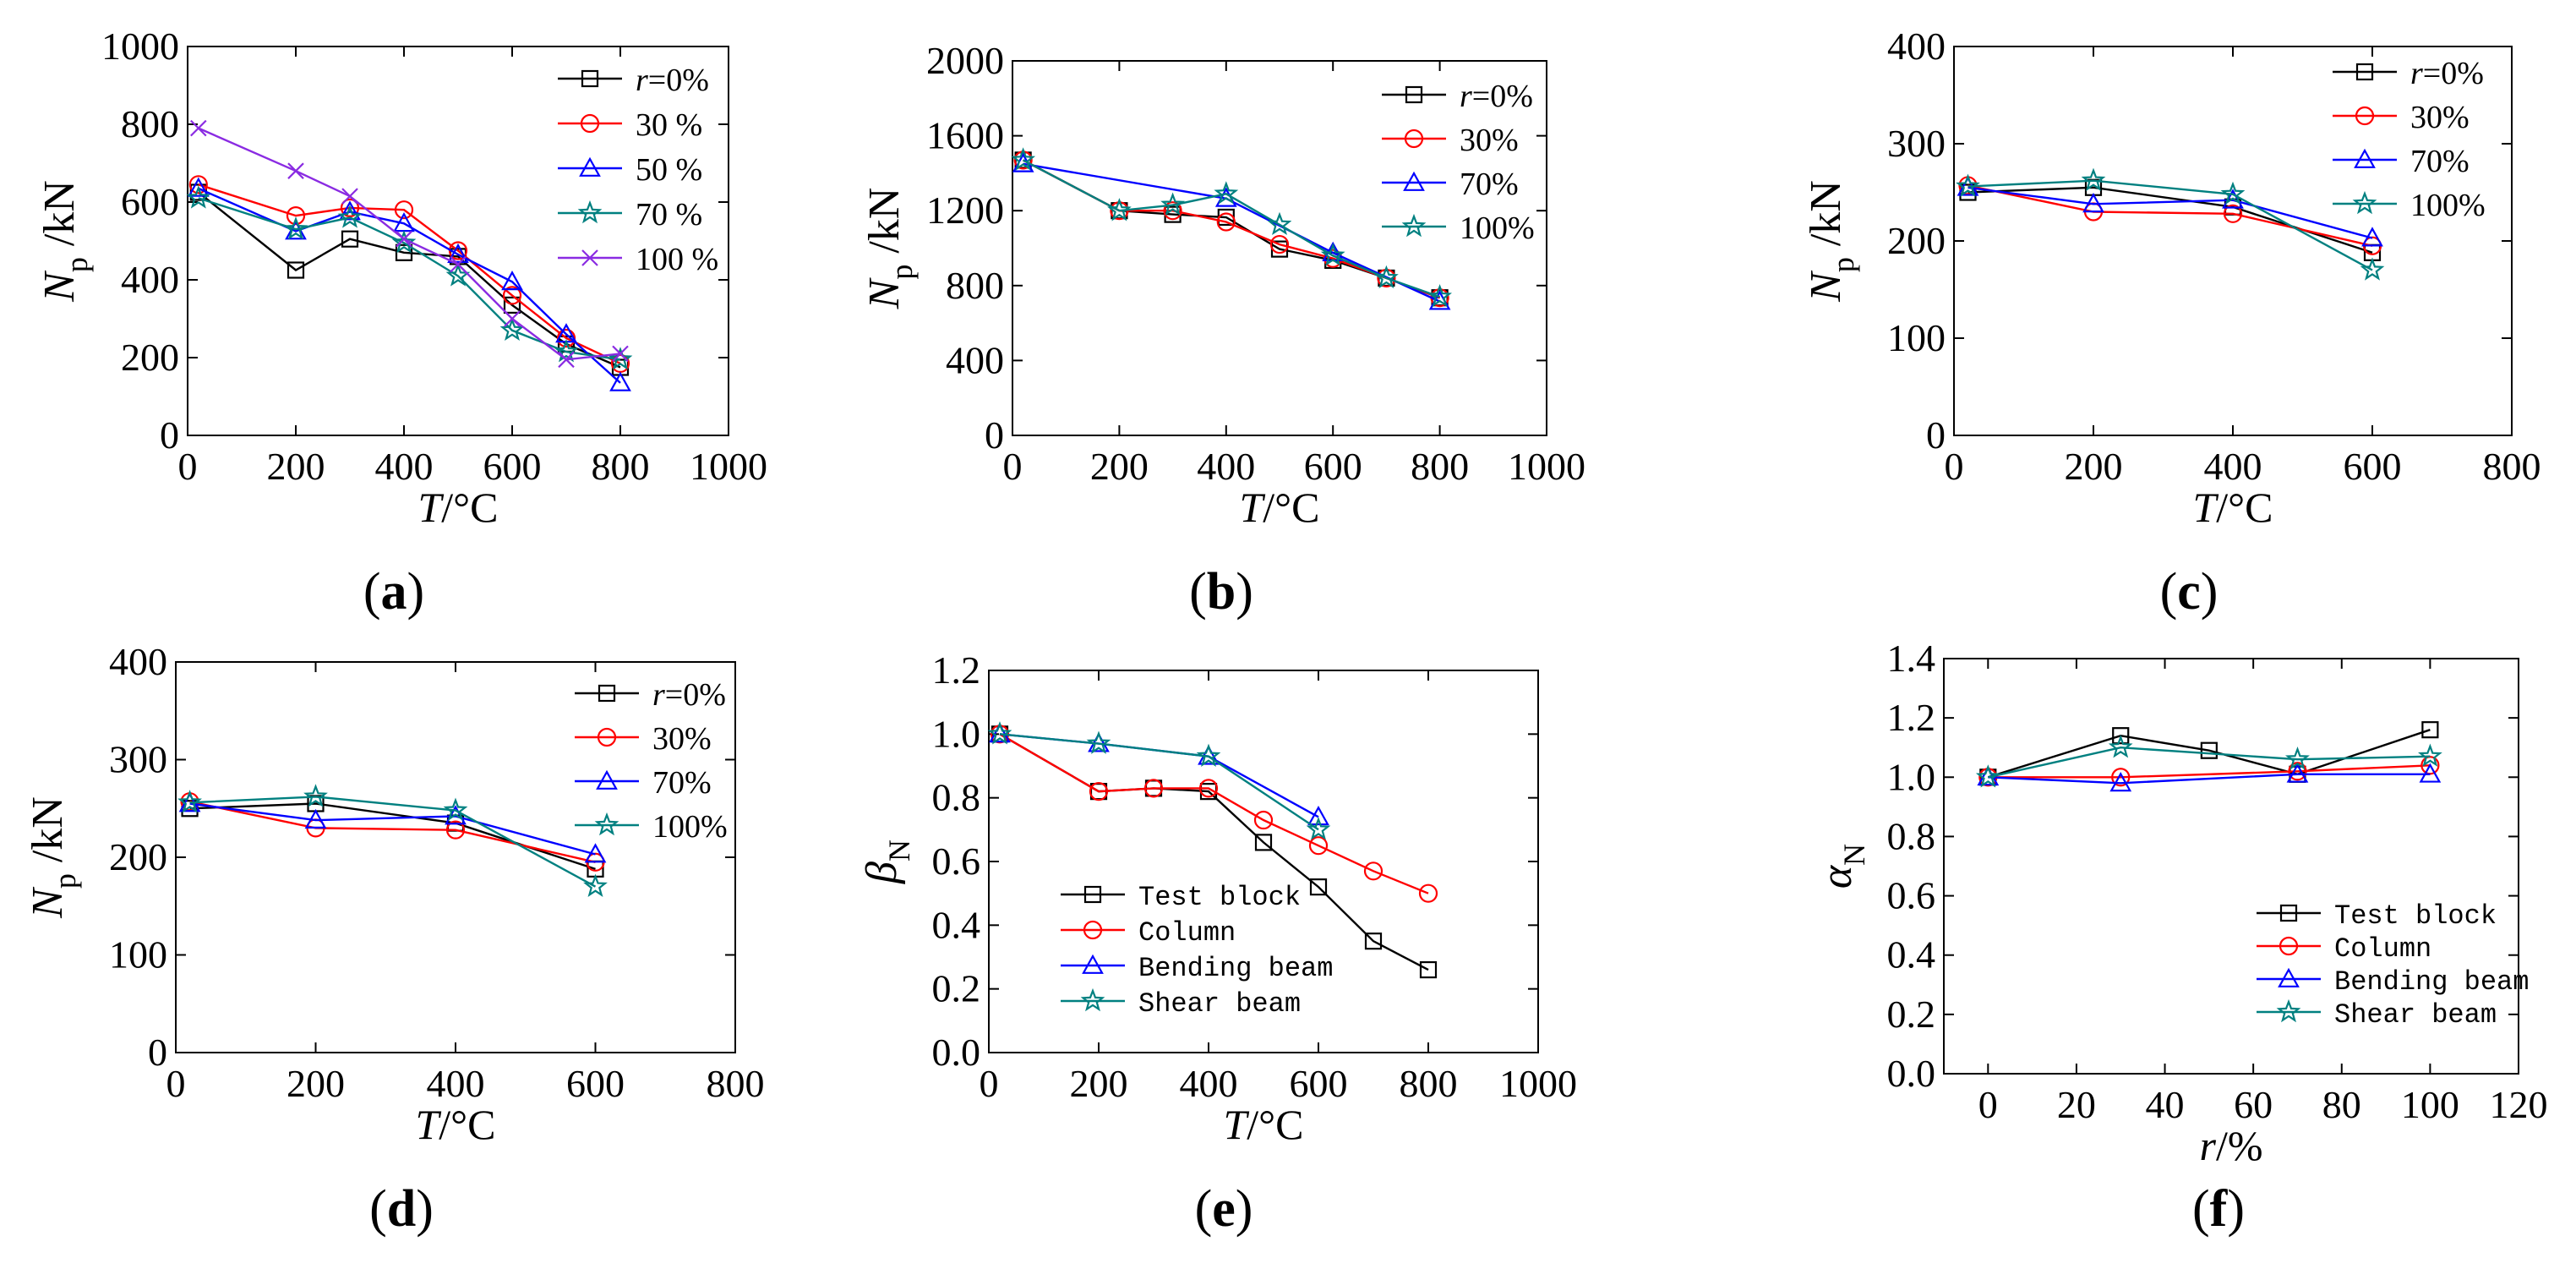 The height and width of the screenshot is (1269, 2576). What do you see at coordinates (682, 739) in the screenshot?
I see `legend-label: 30%` at bounding box center [682, 739].